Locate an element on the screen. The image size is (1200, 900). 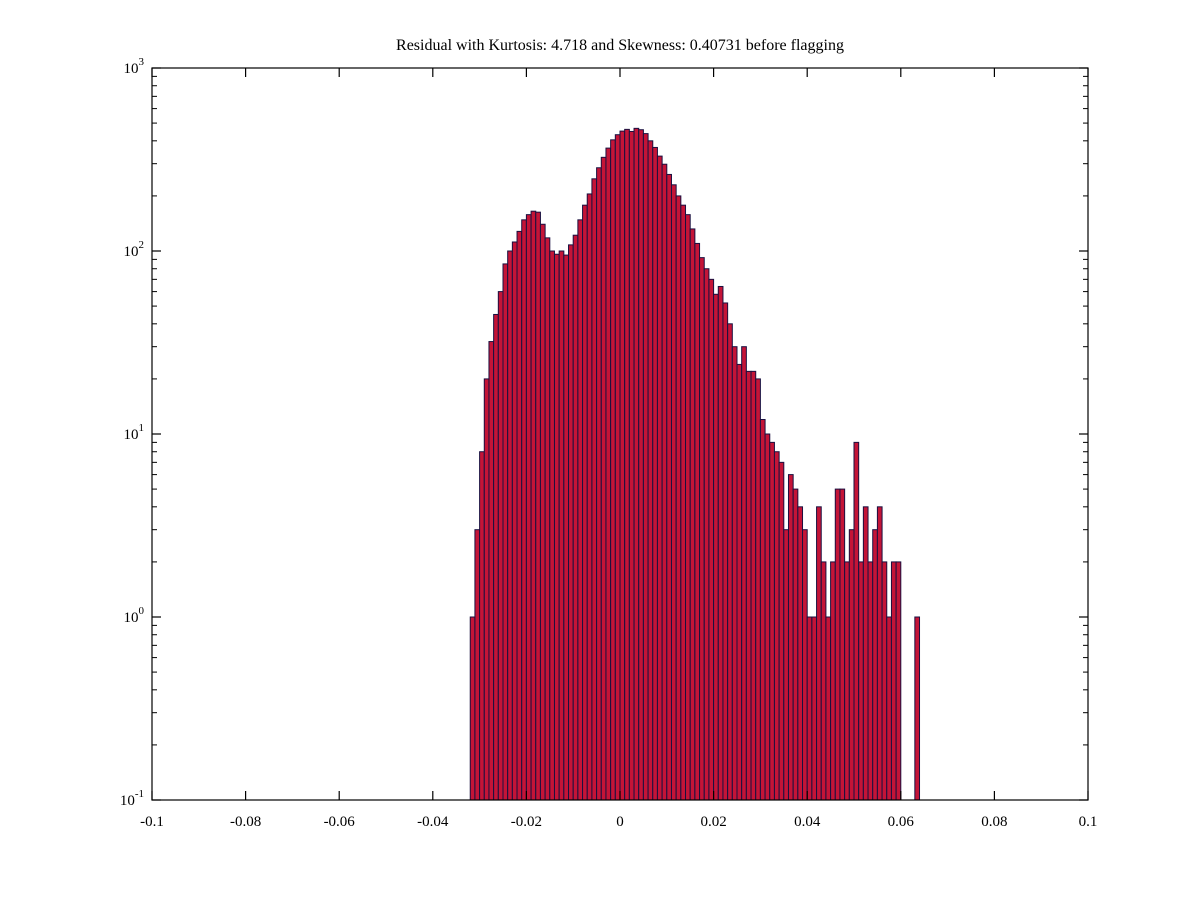
x-tick-label: 0.04 is located at coordinates (807, 822).